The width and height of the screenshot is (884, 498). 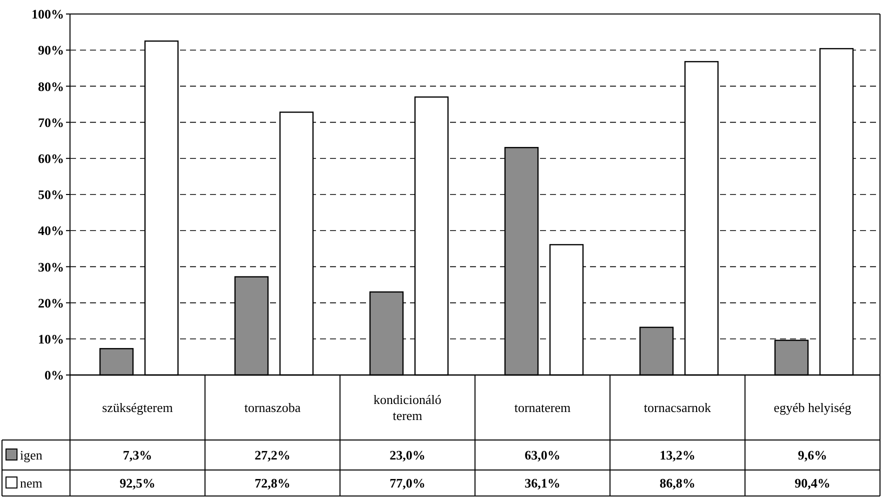 I want to click on data-label: 7,3%, so click(x=137, y=455).